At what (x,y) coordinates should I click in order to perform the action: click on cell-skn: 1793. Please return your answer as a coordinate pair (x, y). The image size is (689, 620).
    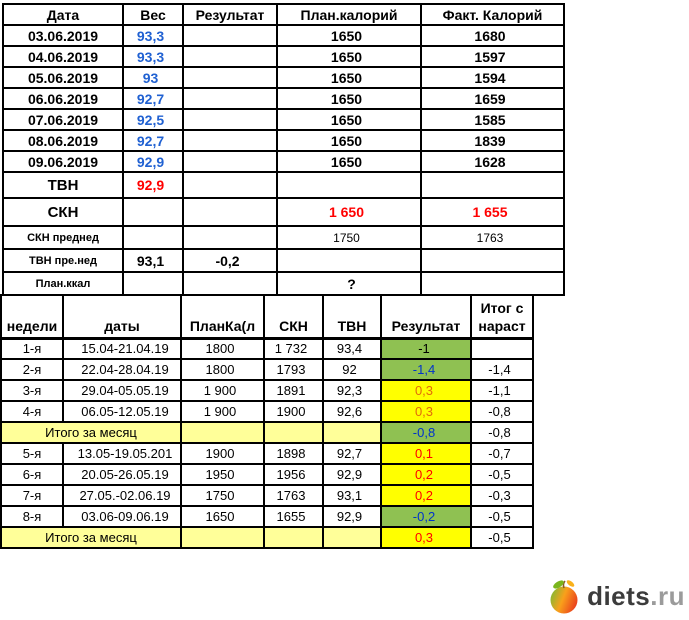
    Looking at the image, I should click on (293, 369).